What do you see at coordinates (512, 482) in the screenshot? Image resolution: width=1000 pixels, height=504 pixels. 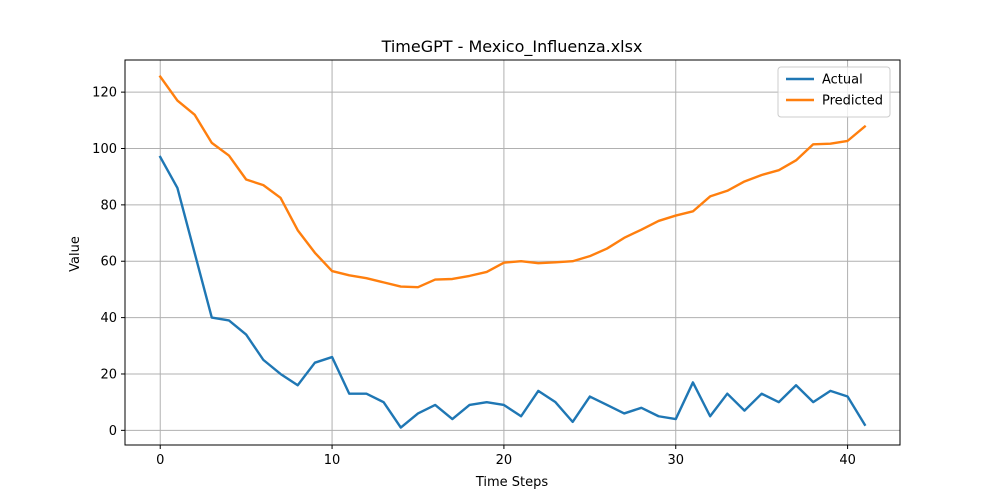 I see `x-axis-label: Time Steps` at bounding box center [512, 482].